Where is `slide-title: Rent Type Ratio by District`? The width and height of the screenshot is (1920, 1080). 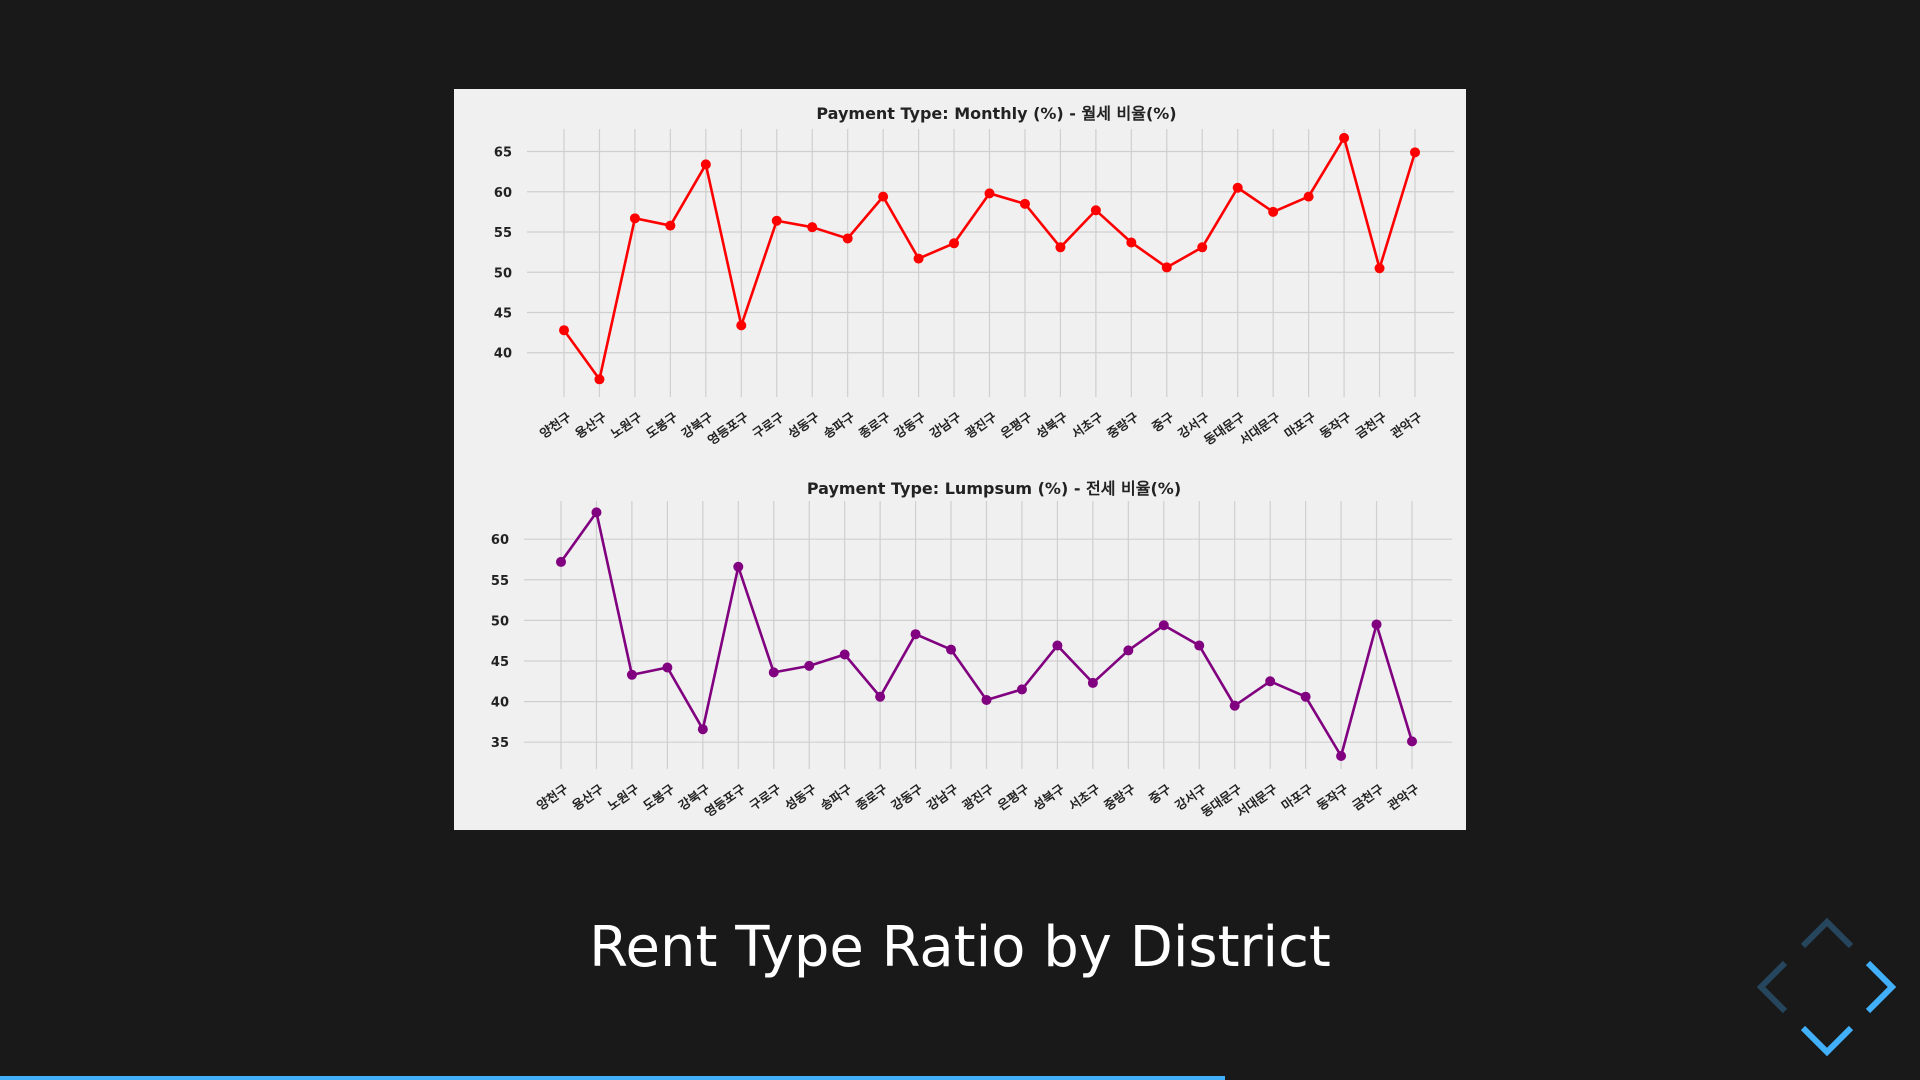 slide-title: Rent Type Ratio by District is located at coordinates (960, 947).